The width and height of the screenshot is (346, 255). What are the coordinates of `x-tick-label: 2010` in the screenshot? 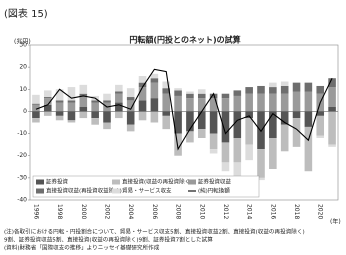 It's located at (201, 211).